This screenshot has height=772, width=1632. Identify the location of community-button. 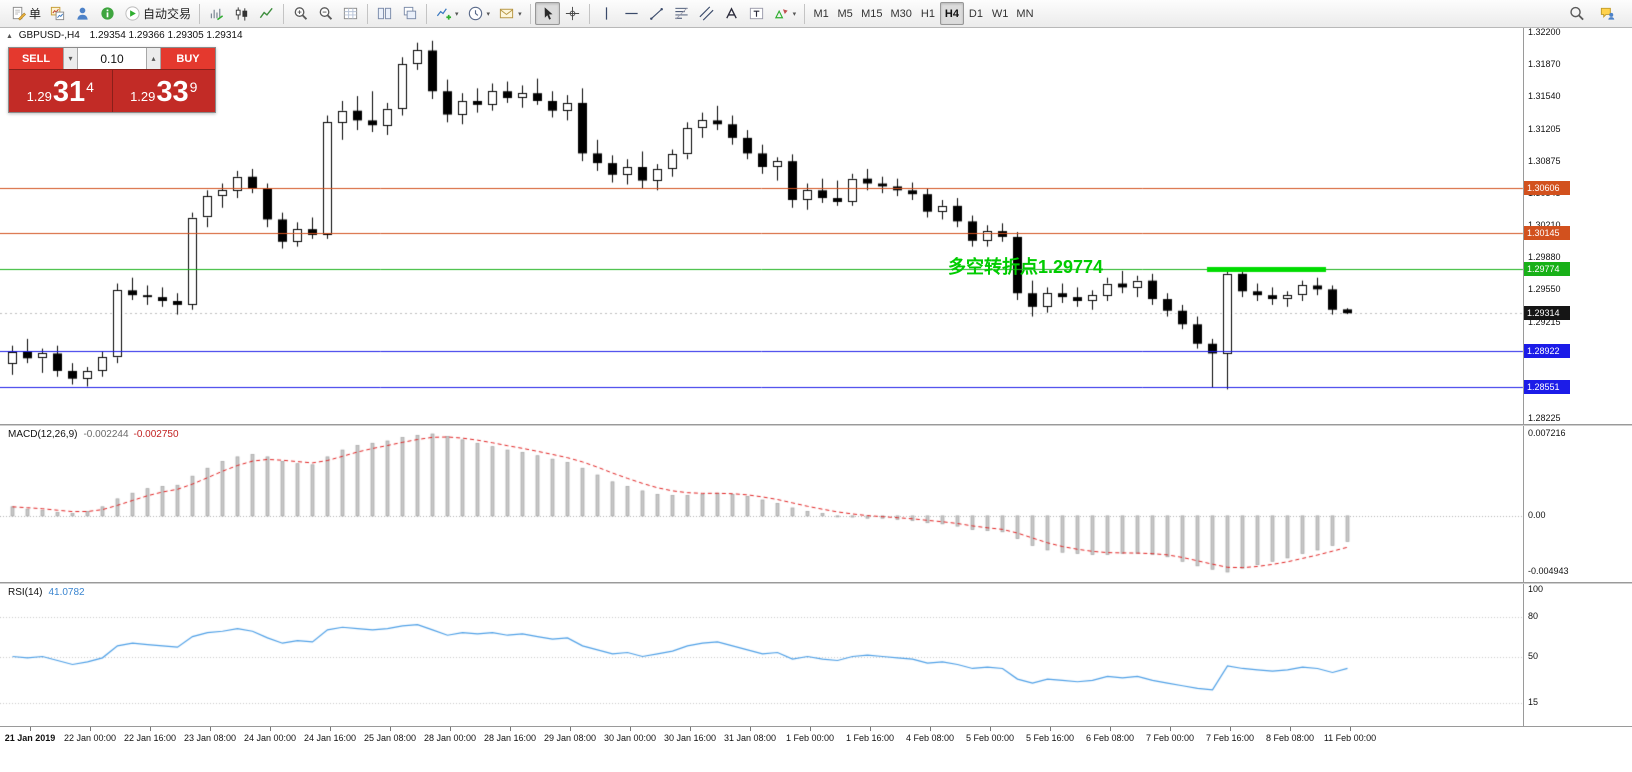
(1607, 13).